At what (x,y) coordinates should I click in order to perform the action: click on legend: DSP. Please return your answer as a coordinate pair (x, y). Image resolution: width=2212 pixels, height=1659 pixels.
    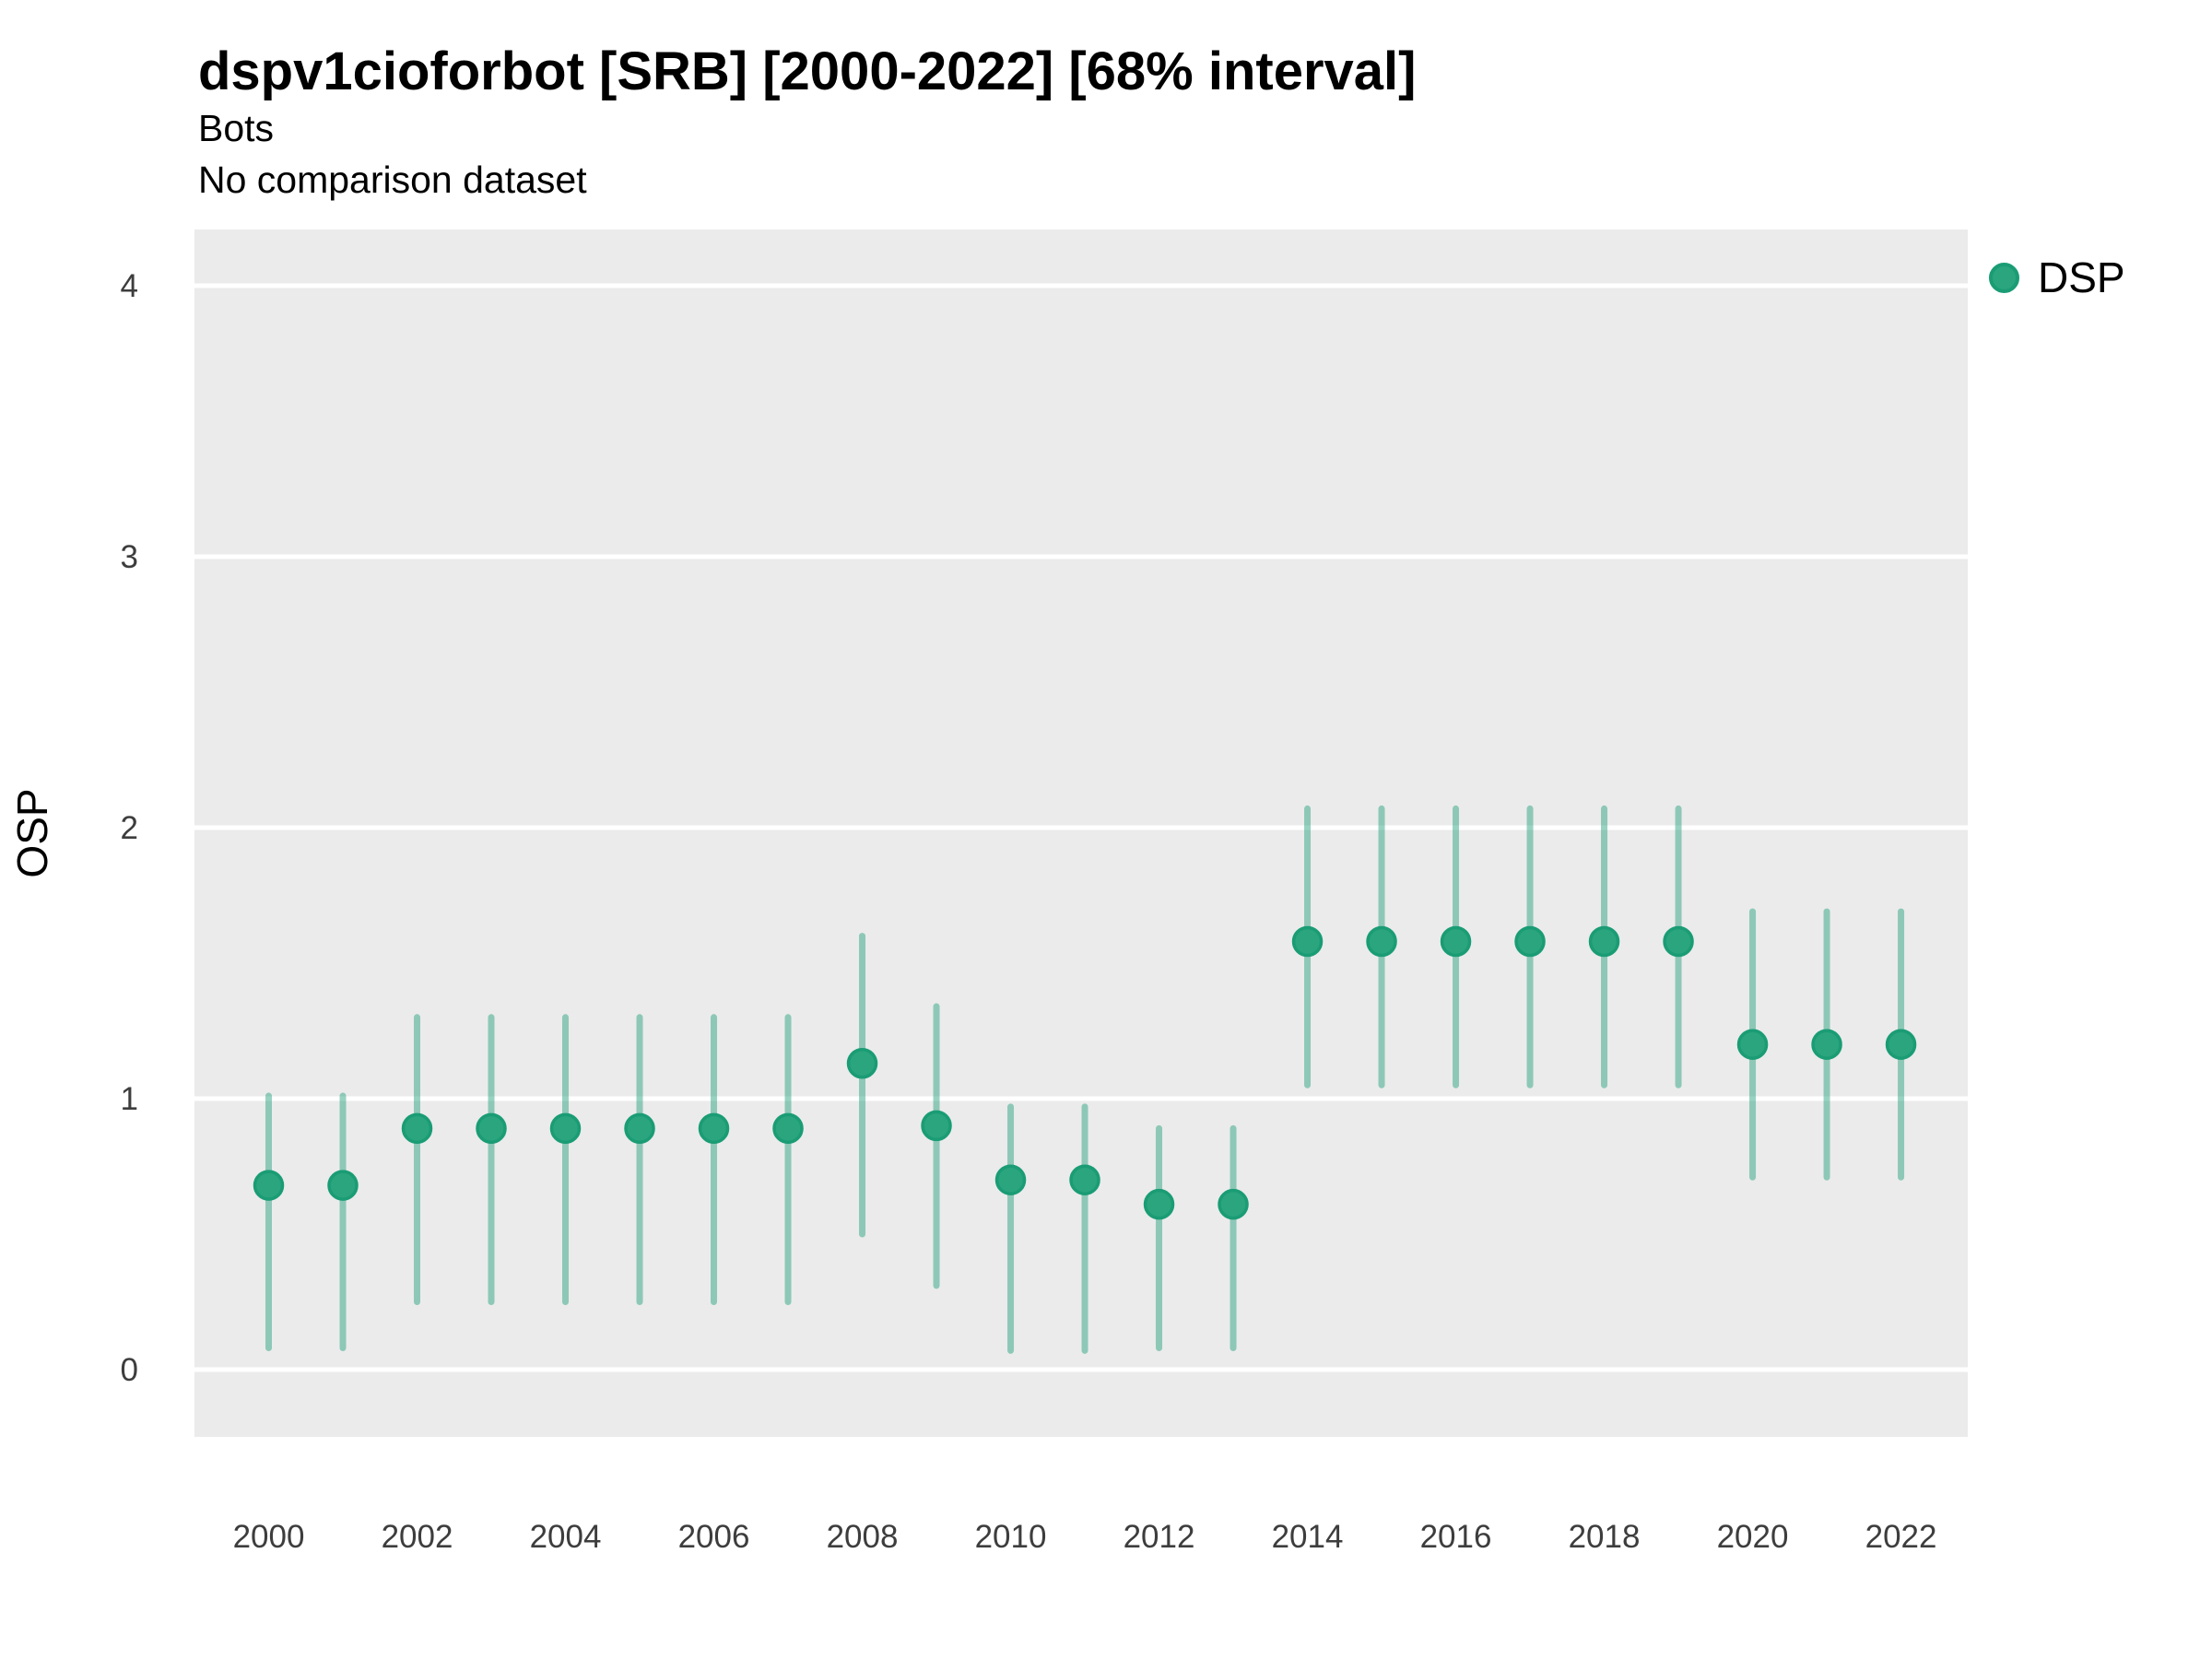
    Looking at the image, I should click on (2057, 277).